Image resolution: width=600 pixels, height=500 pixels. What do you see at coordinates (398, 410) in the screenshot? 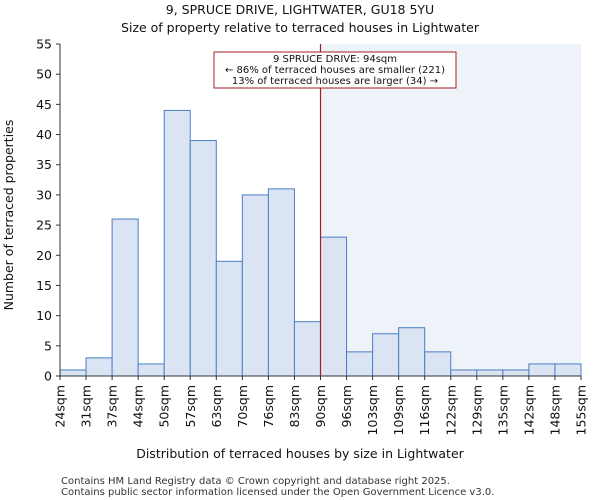
I see `x-tick-label: 109sqm` at bounding box center [398, 410].